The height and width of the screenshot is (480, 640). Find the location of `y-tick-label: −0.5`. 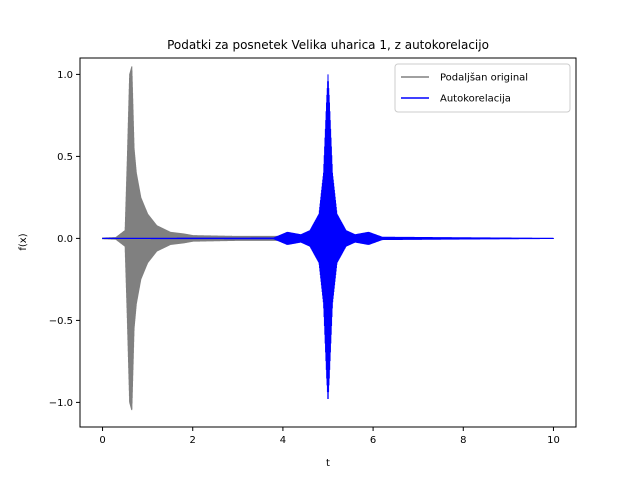

y-tick-label: −0.5 is located at coordinates (61, 321).